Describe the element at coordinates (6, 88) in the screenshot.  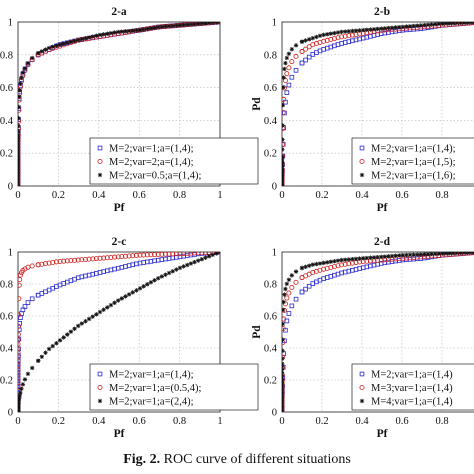
I see `y-tick-label: 0.6` at that location.